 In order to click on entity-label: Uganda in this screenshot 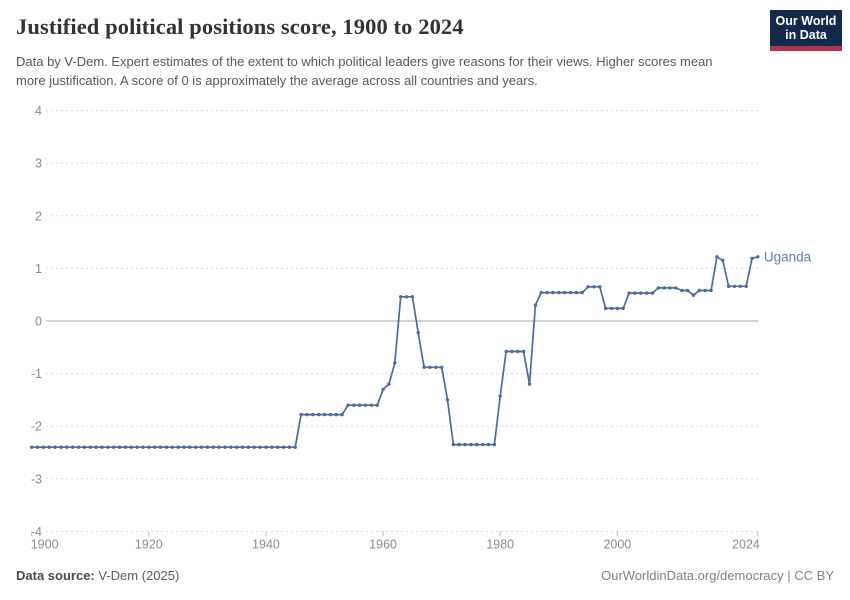, I will do `click(788, 256)`.